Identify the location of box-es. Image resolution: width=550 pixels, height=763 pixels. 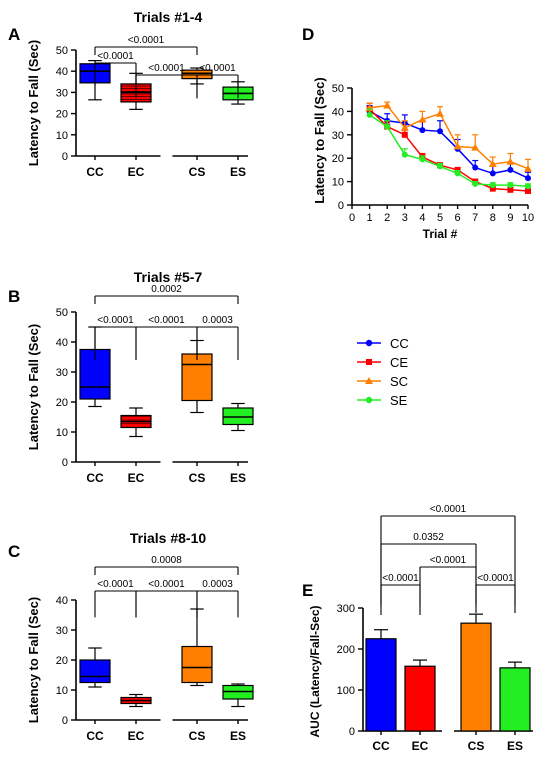
(238, 416).